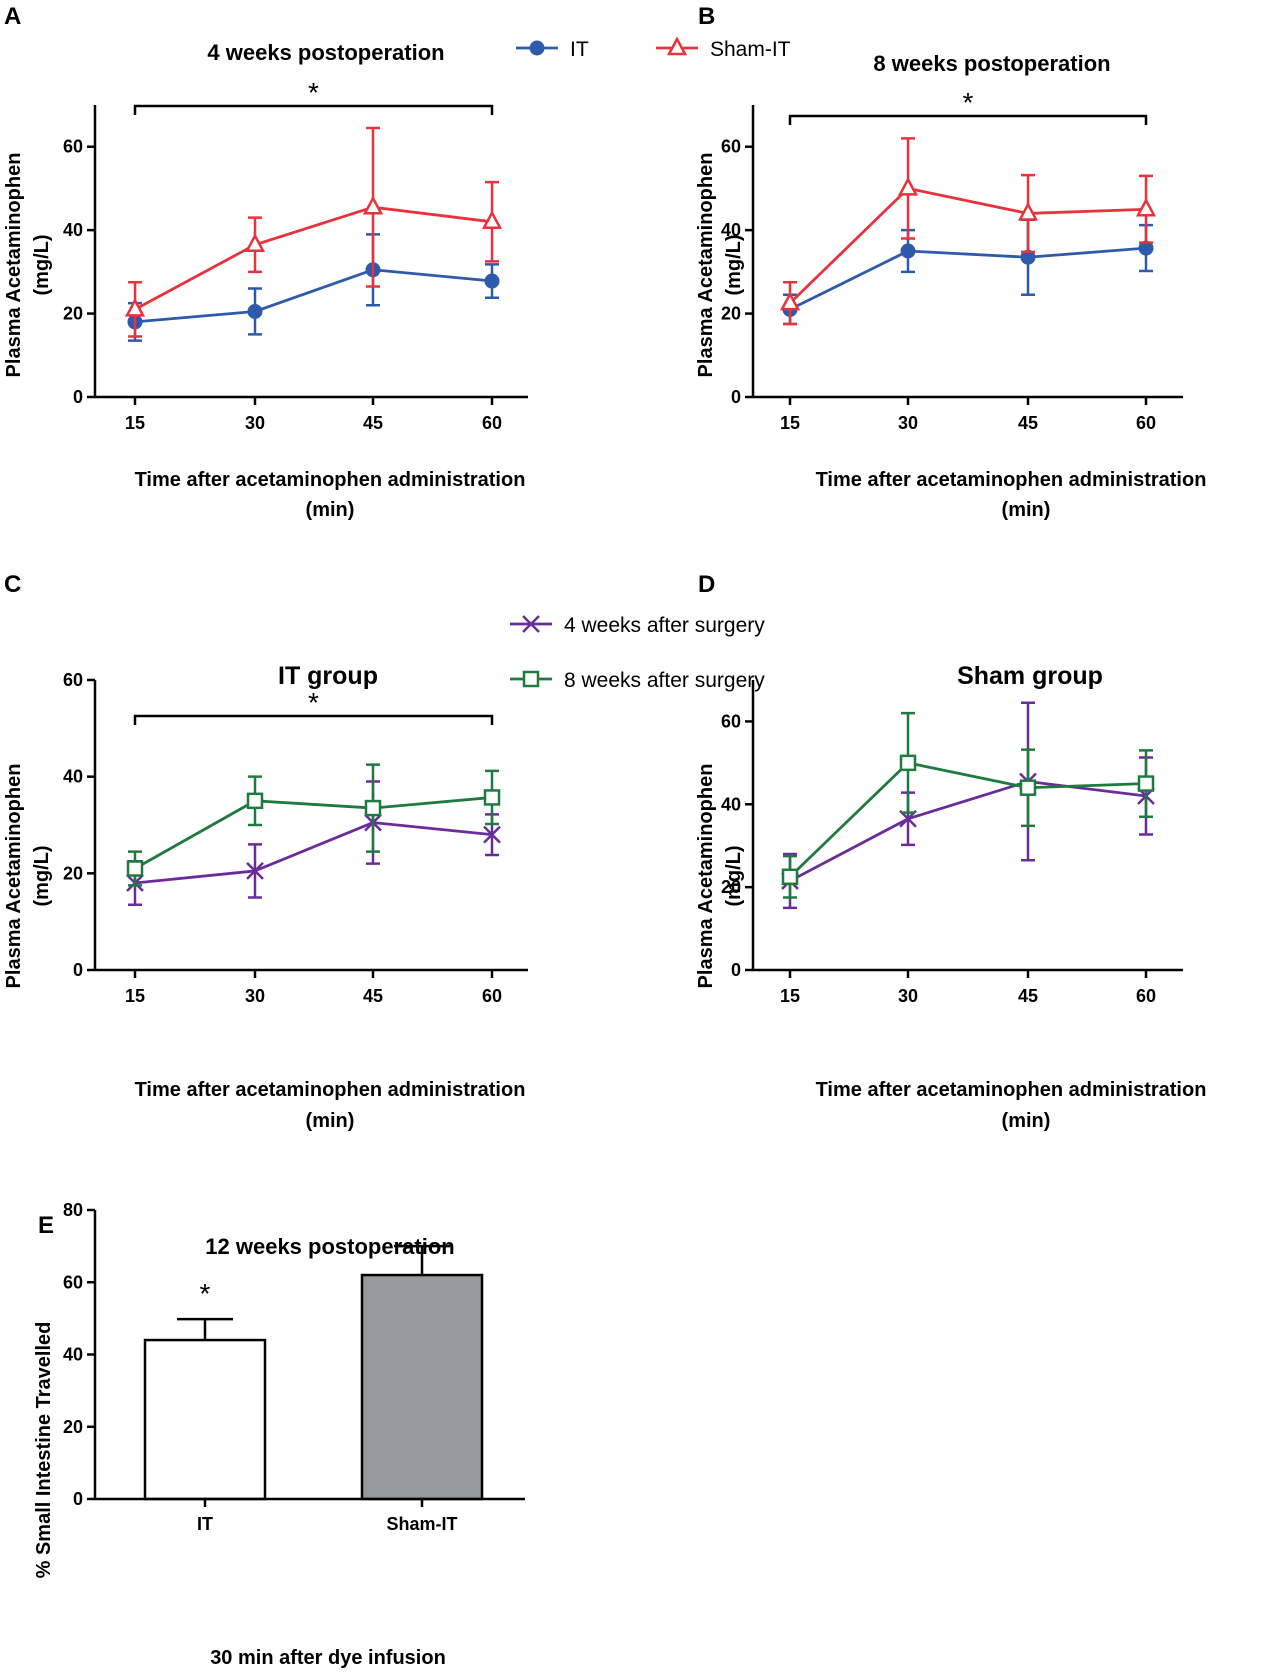 The height and width of the screenshot is (1672, 1268). Describe the element at coordinates (73, 1282) in the screenshot. I see `panel-e-ytick-label: 60` at that location.